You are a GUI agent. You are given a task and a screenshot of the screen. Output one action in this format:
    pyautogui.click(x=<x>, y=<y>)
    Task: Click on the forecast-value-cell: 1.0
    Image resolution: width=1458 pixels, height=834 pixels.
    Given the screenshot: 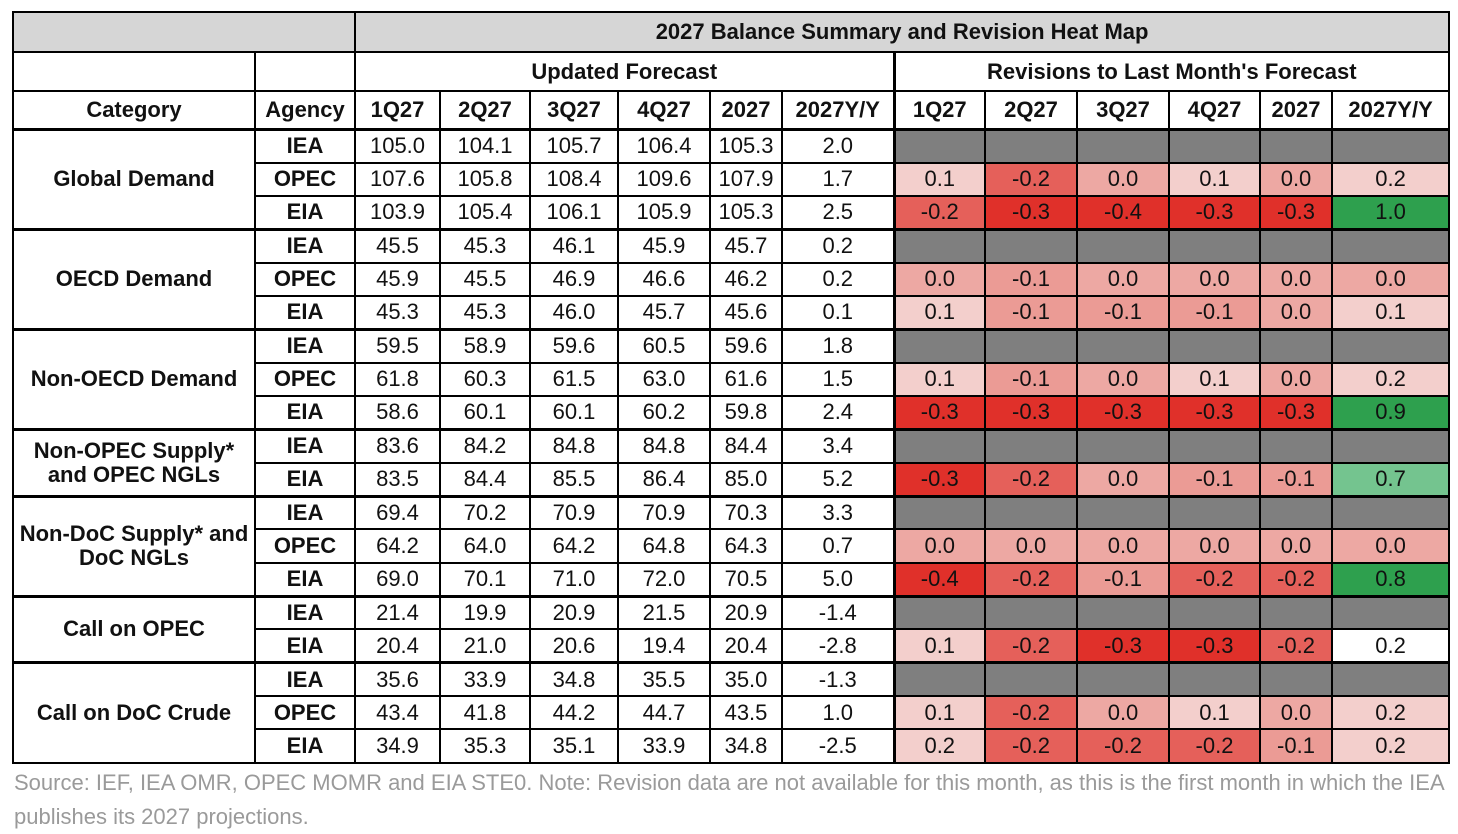 What is the action you would take?
    pyautogui.click(x=838, y=713)
    